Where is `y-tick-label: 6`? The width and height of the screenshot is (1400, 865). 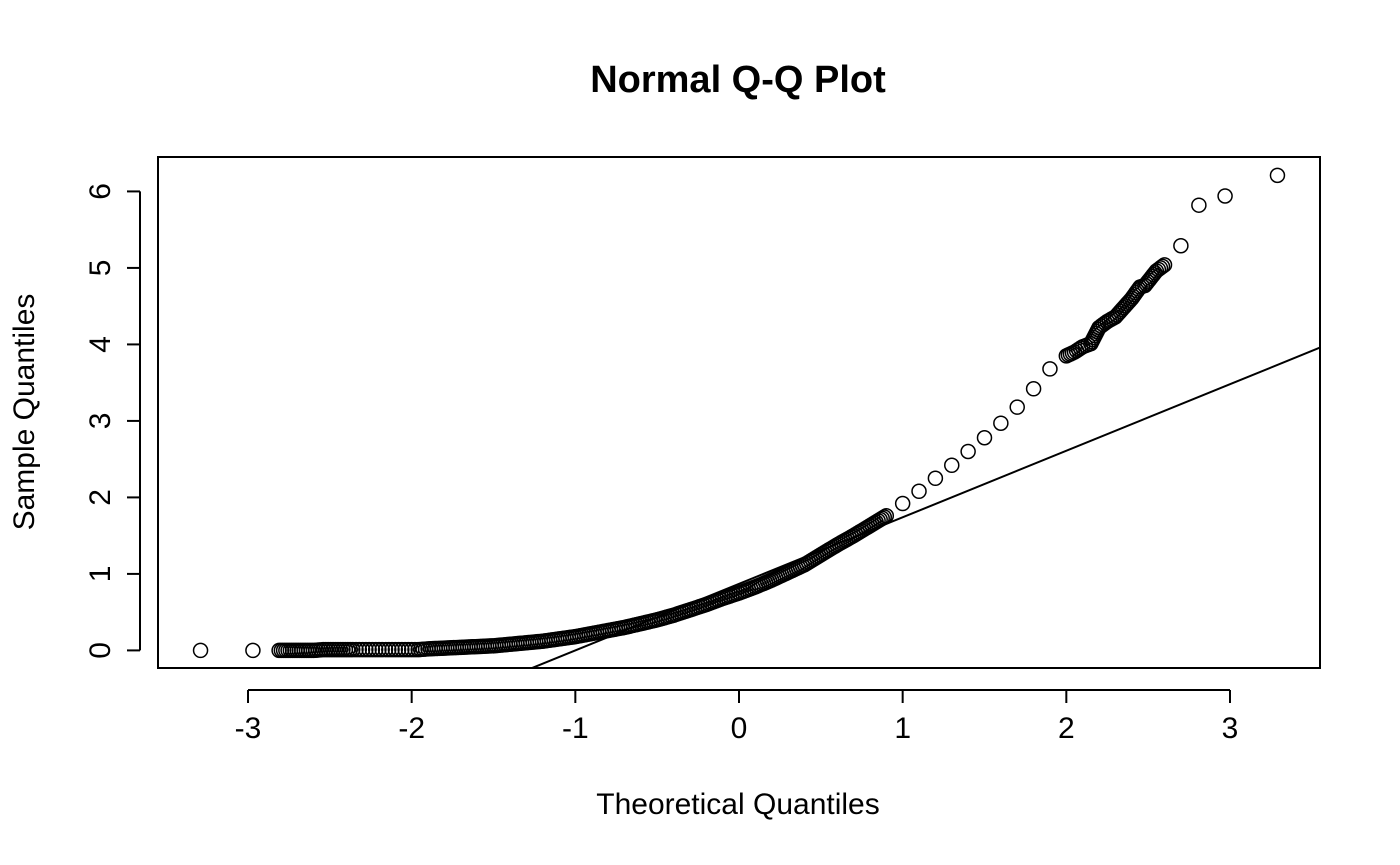 y-tick-label: 6 is located at coordinates (100, 191).